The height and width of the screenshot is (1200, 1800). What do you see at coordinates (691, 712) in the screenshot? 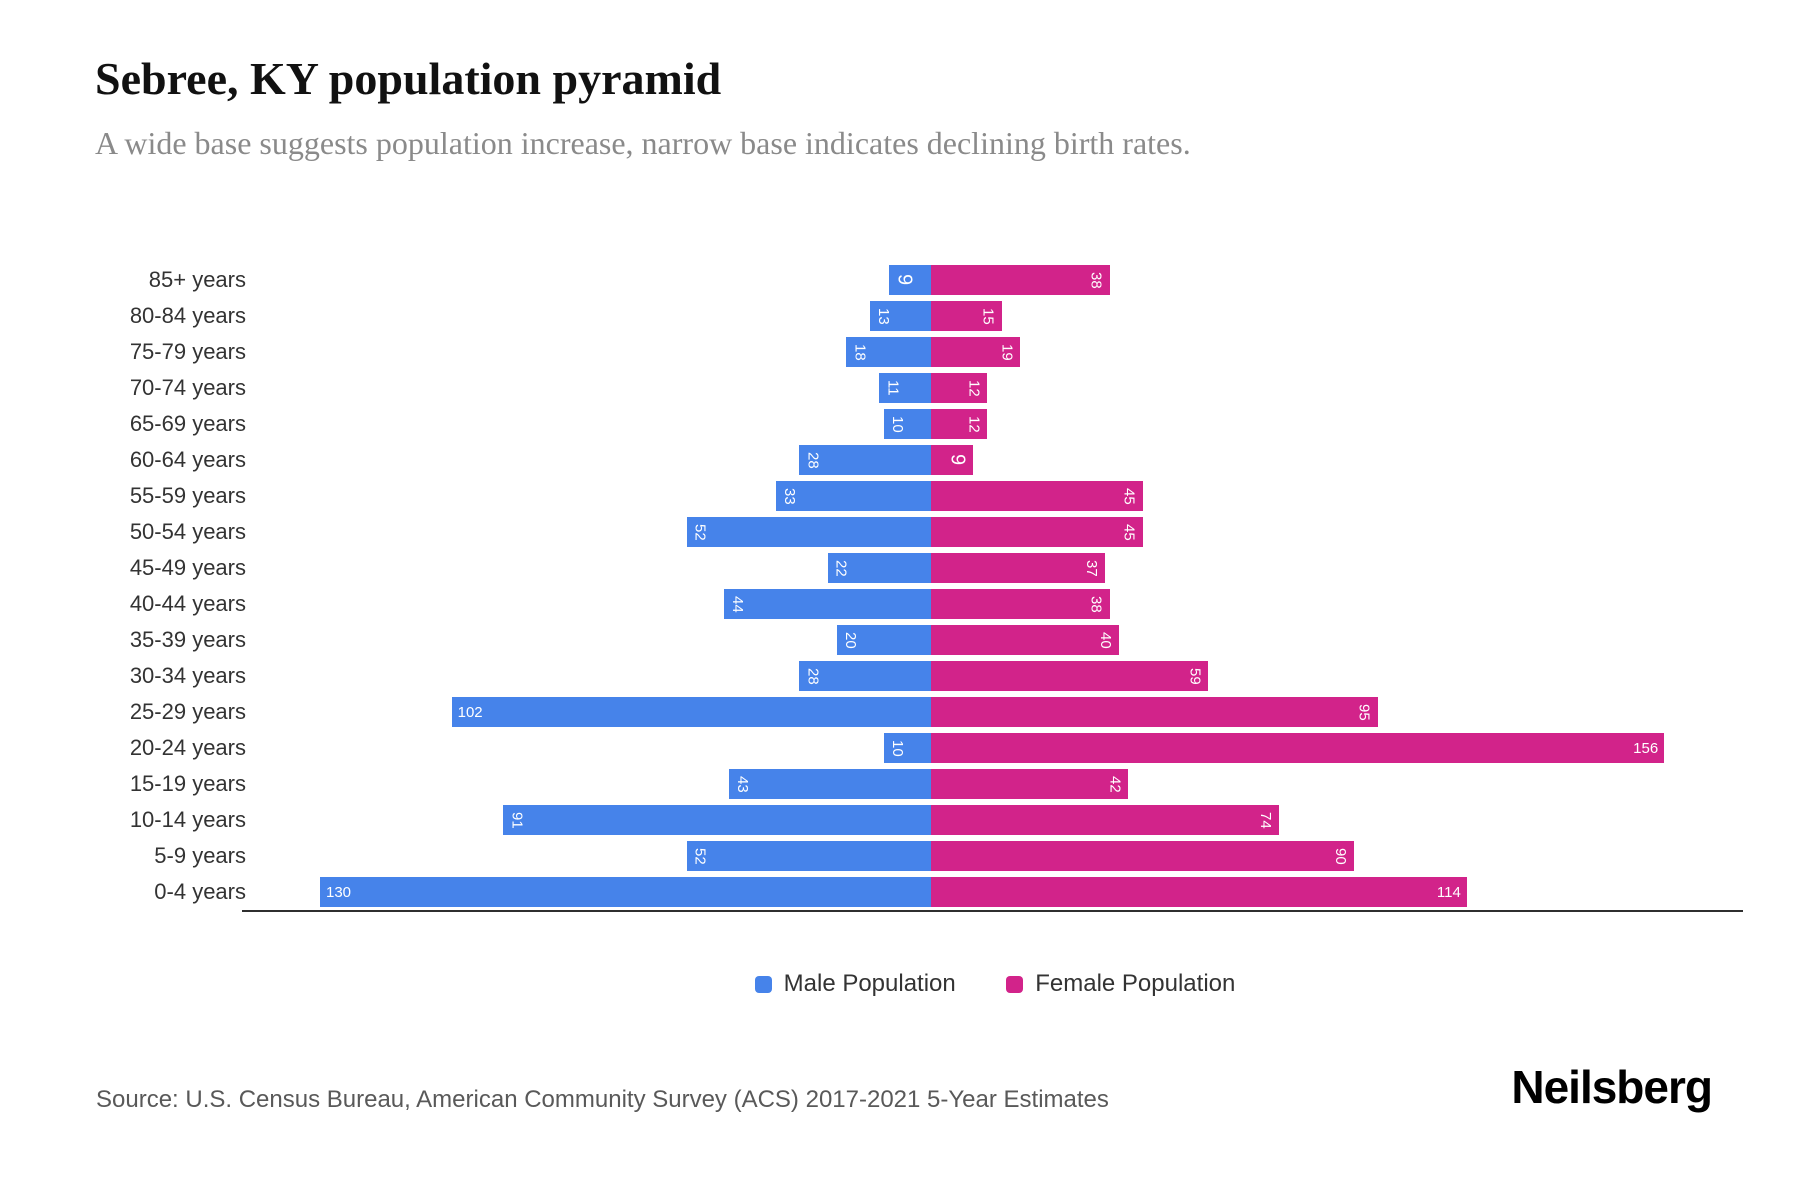
I see `male-bar: 102` at bounding box center [691, 712].